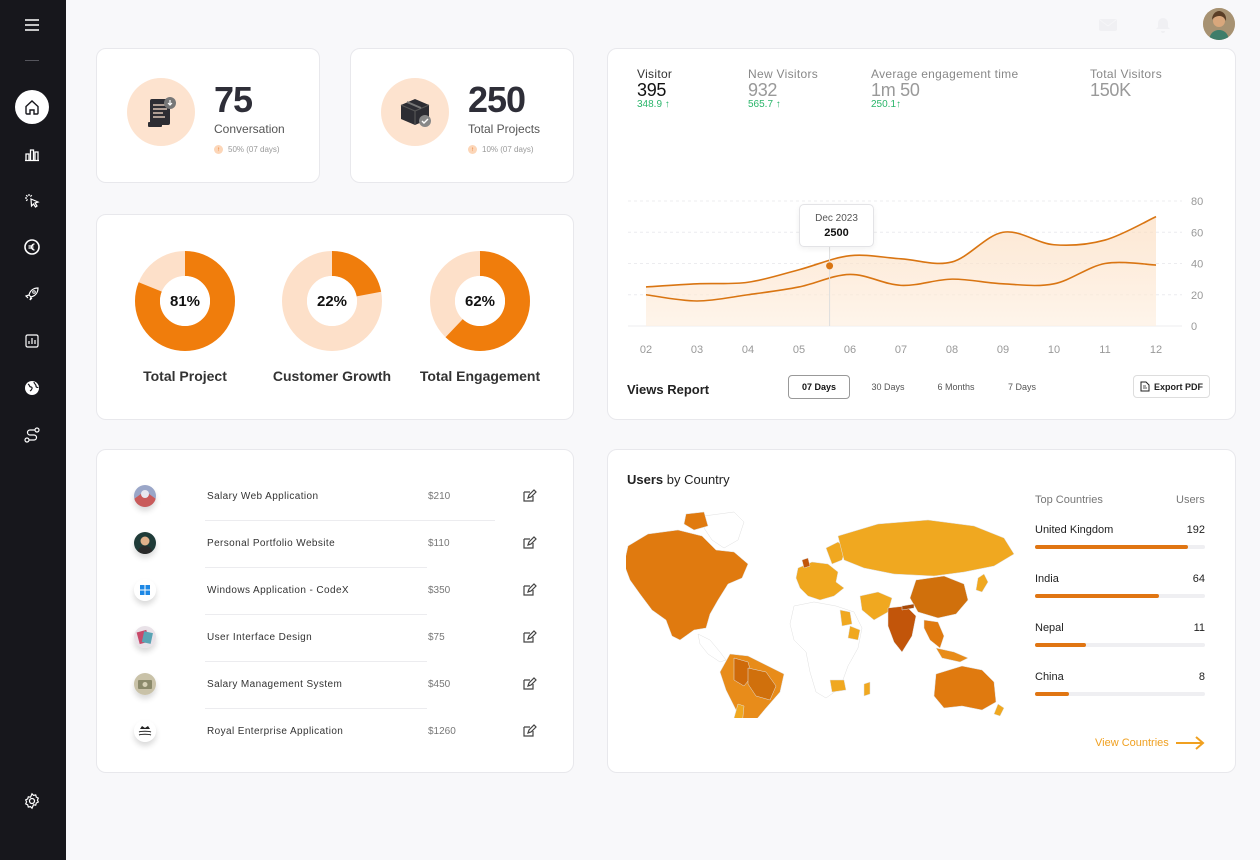  I want to click on donut-value: 62%, so click(480, 301).